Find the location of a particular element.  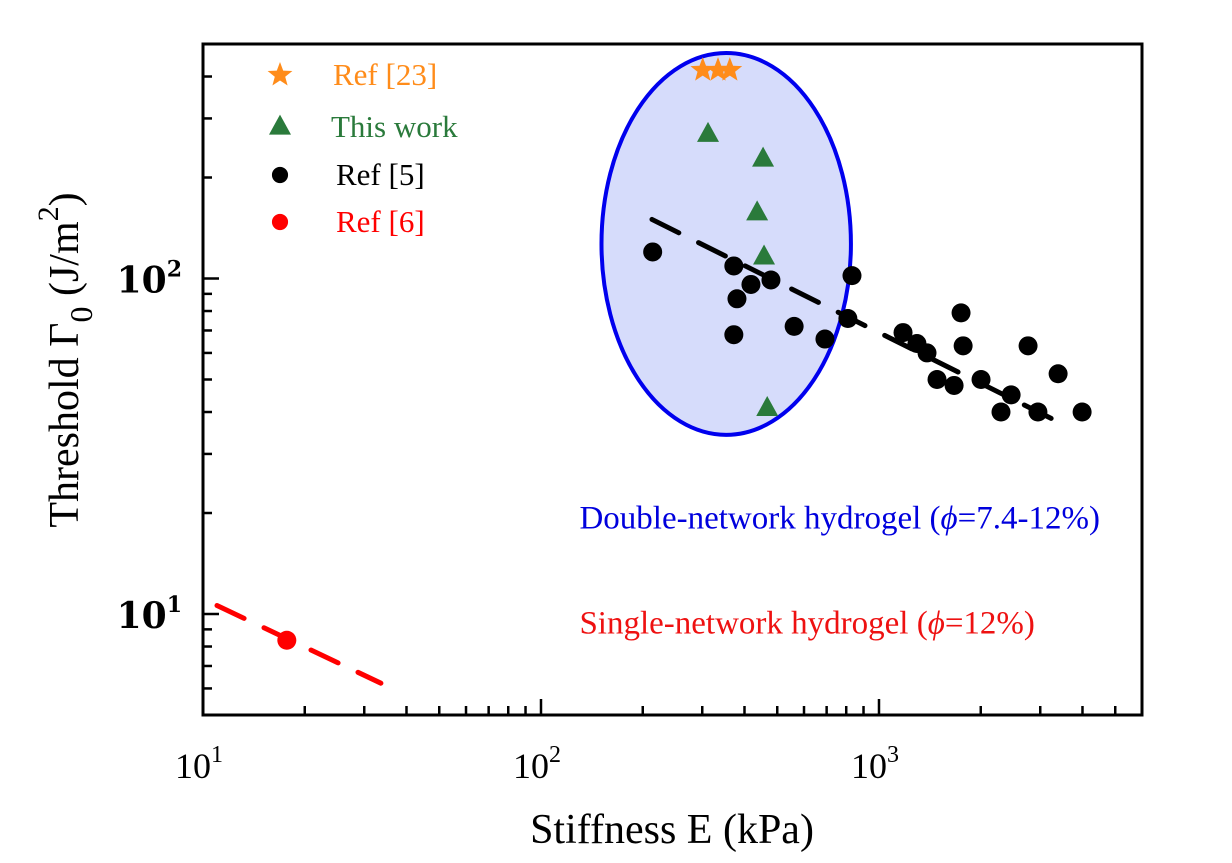

y-axis-label-unit: (J/m is located at coordinates (65, 264).